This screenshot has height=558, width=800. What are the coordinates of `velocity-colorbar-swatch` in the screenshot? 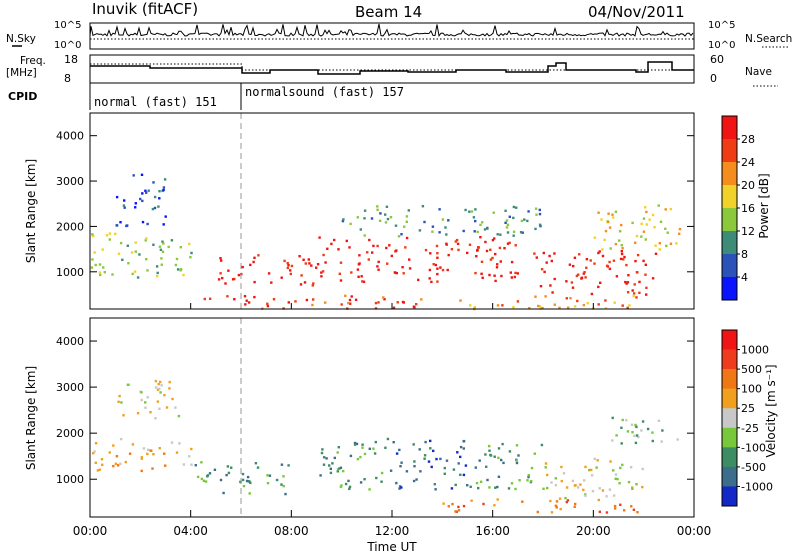 It's located at (729, 418).